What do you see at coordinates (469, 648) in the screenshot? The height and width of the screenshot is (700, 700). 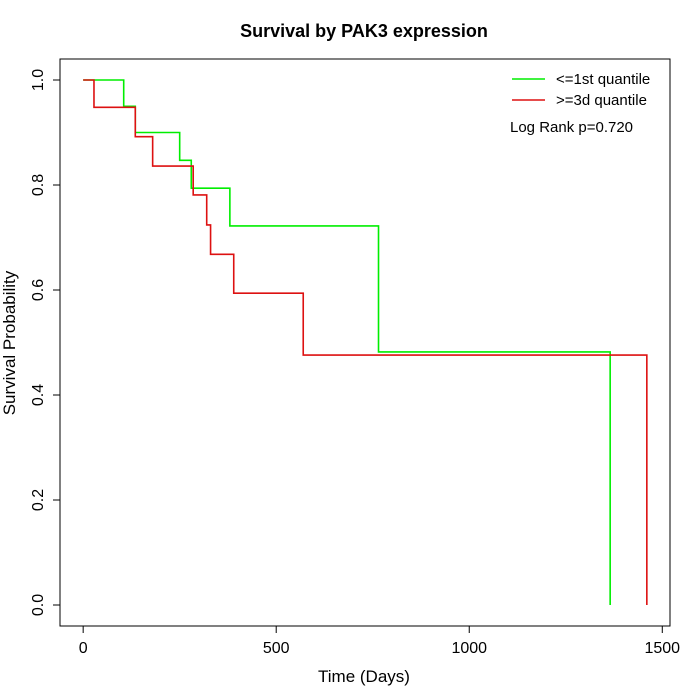 I see `x-tick-label: 1000` at bounding box center [469, 648].